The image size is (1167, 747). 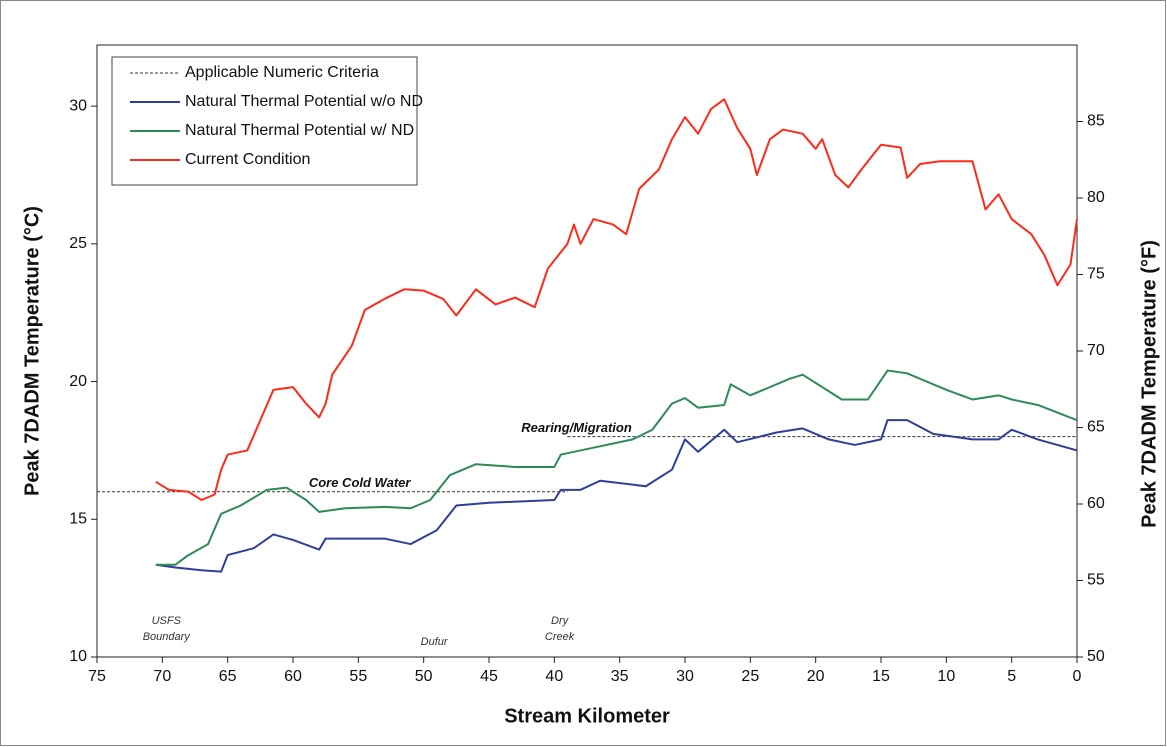 I want to click on x-tick-label: 0, so click(x=1077, y=676).